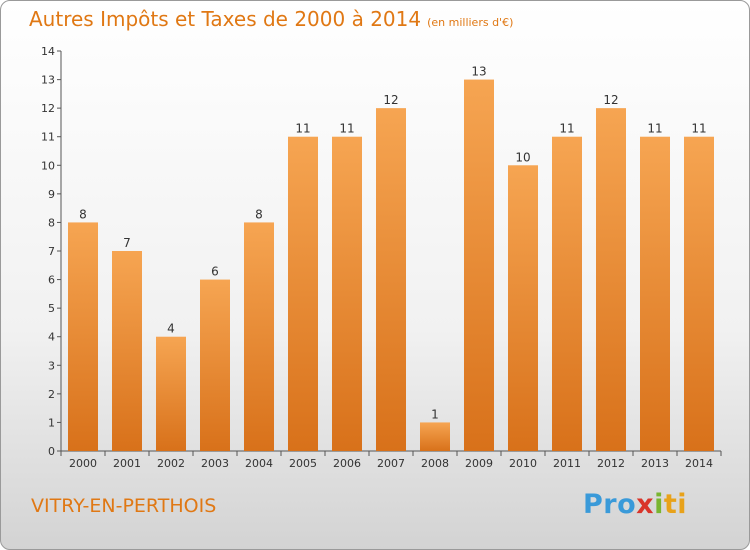  Describe the element at coordinates (659, 504) in the screenshot. I see `logo-part-3: i` at that location.